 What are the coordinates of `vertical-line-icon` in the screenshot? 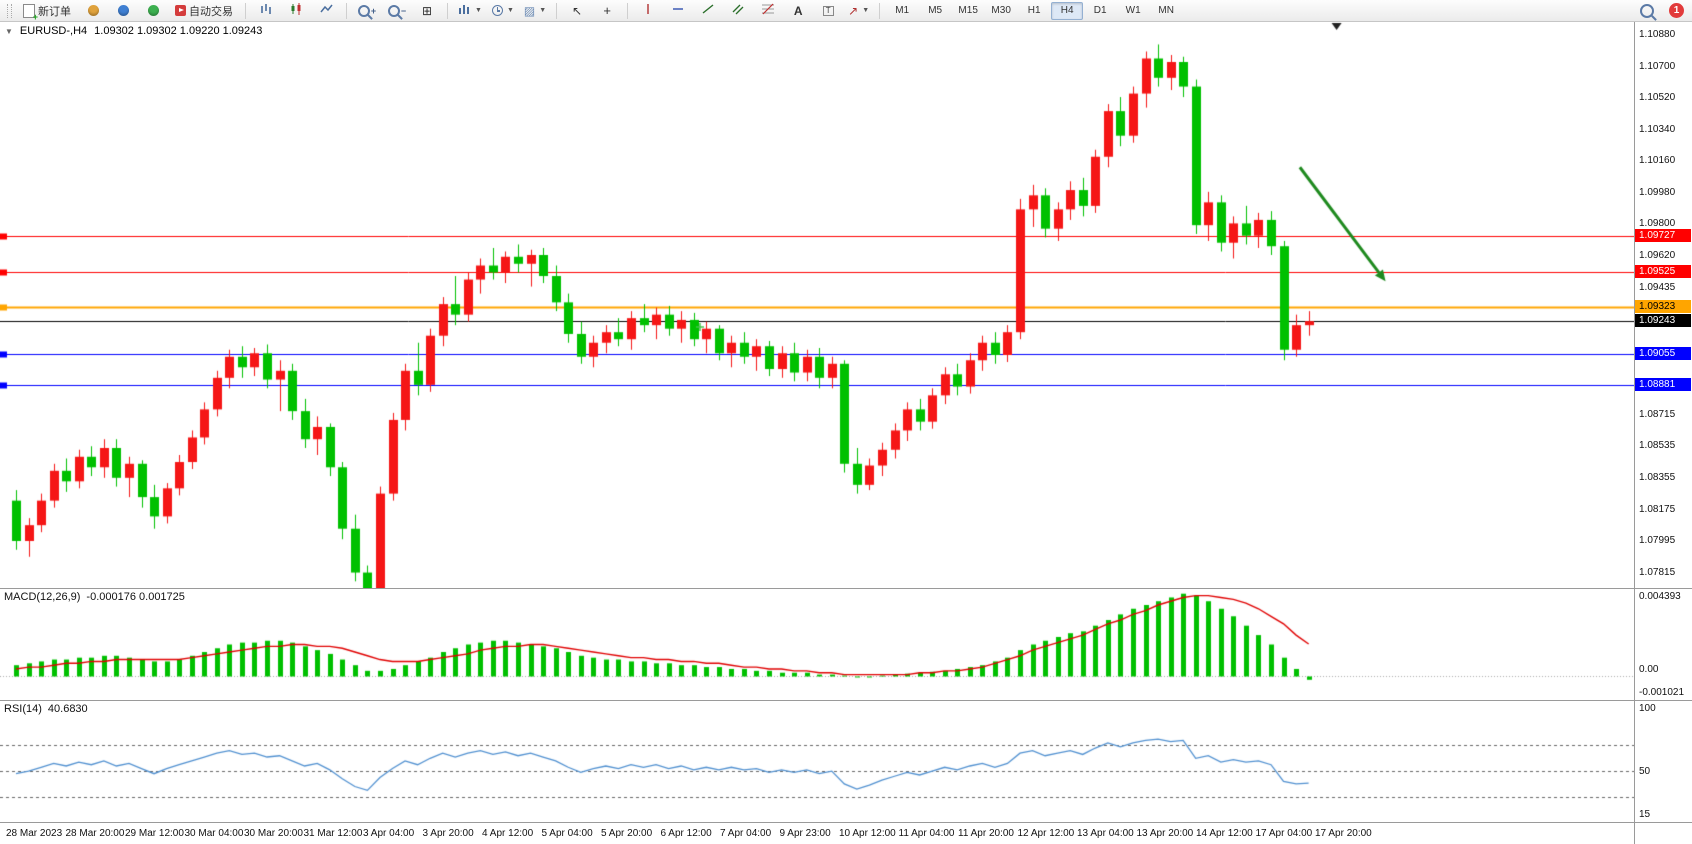 It's located at (648, 10).